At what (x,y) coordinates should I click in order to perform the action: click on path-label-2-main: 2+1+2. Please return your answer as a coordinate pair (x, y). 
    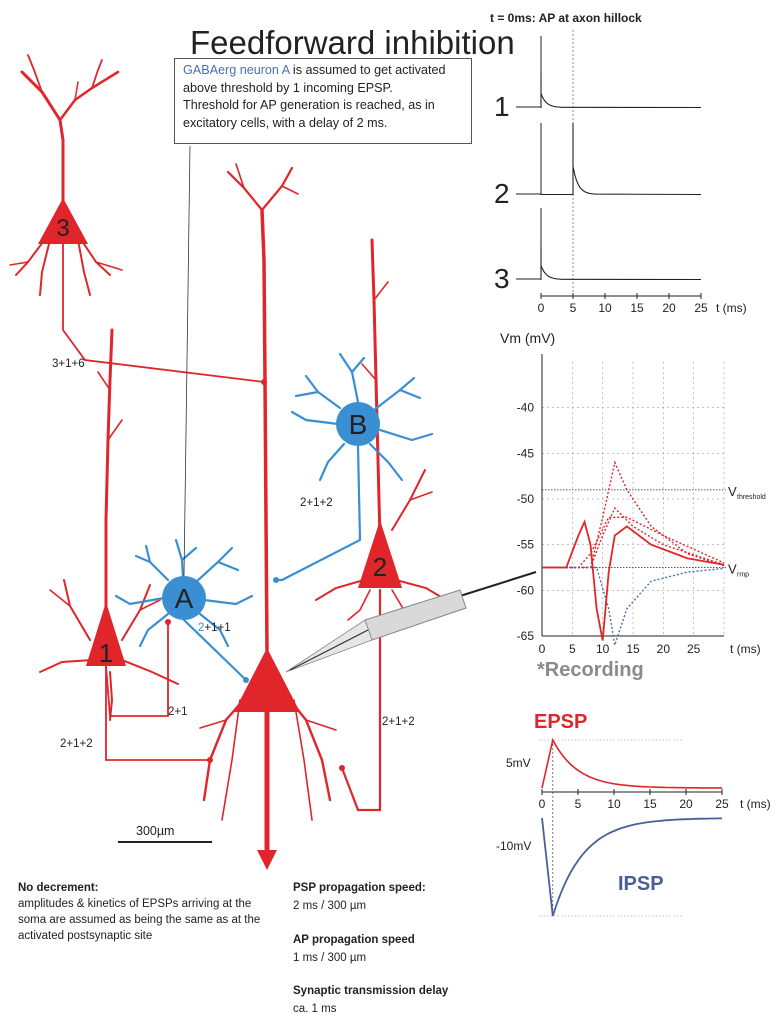
    Looking at the image, I should click on (398, 722).